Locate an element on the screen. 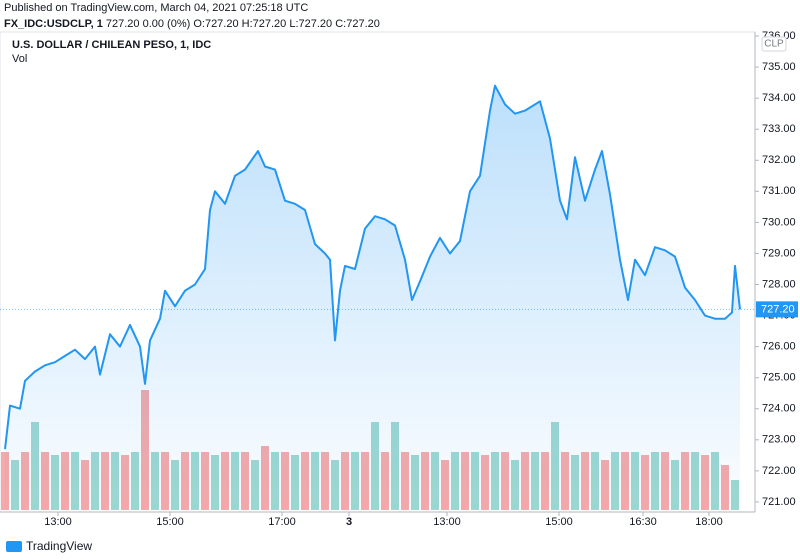  currency-label: CLP is located at coordinates (774, 44).